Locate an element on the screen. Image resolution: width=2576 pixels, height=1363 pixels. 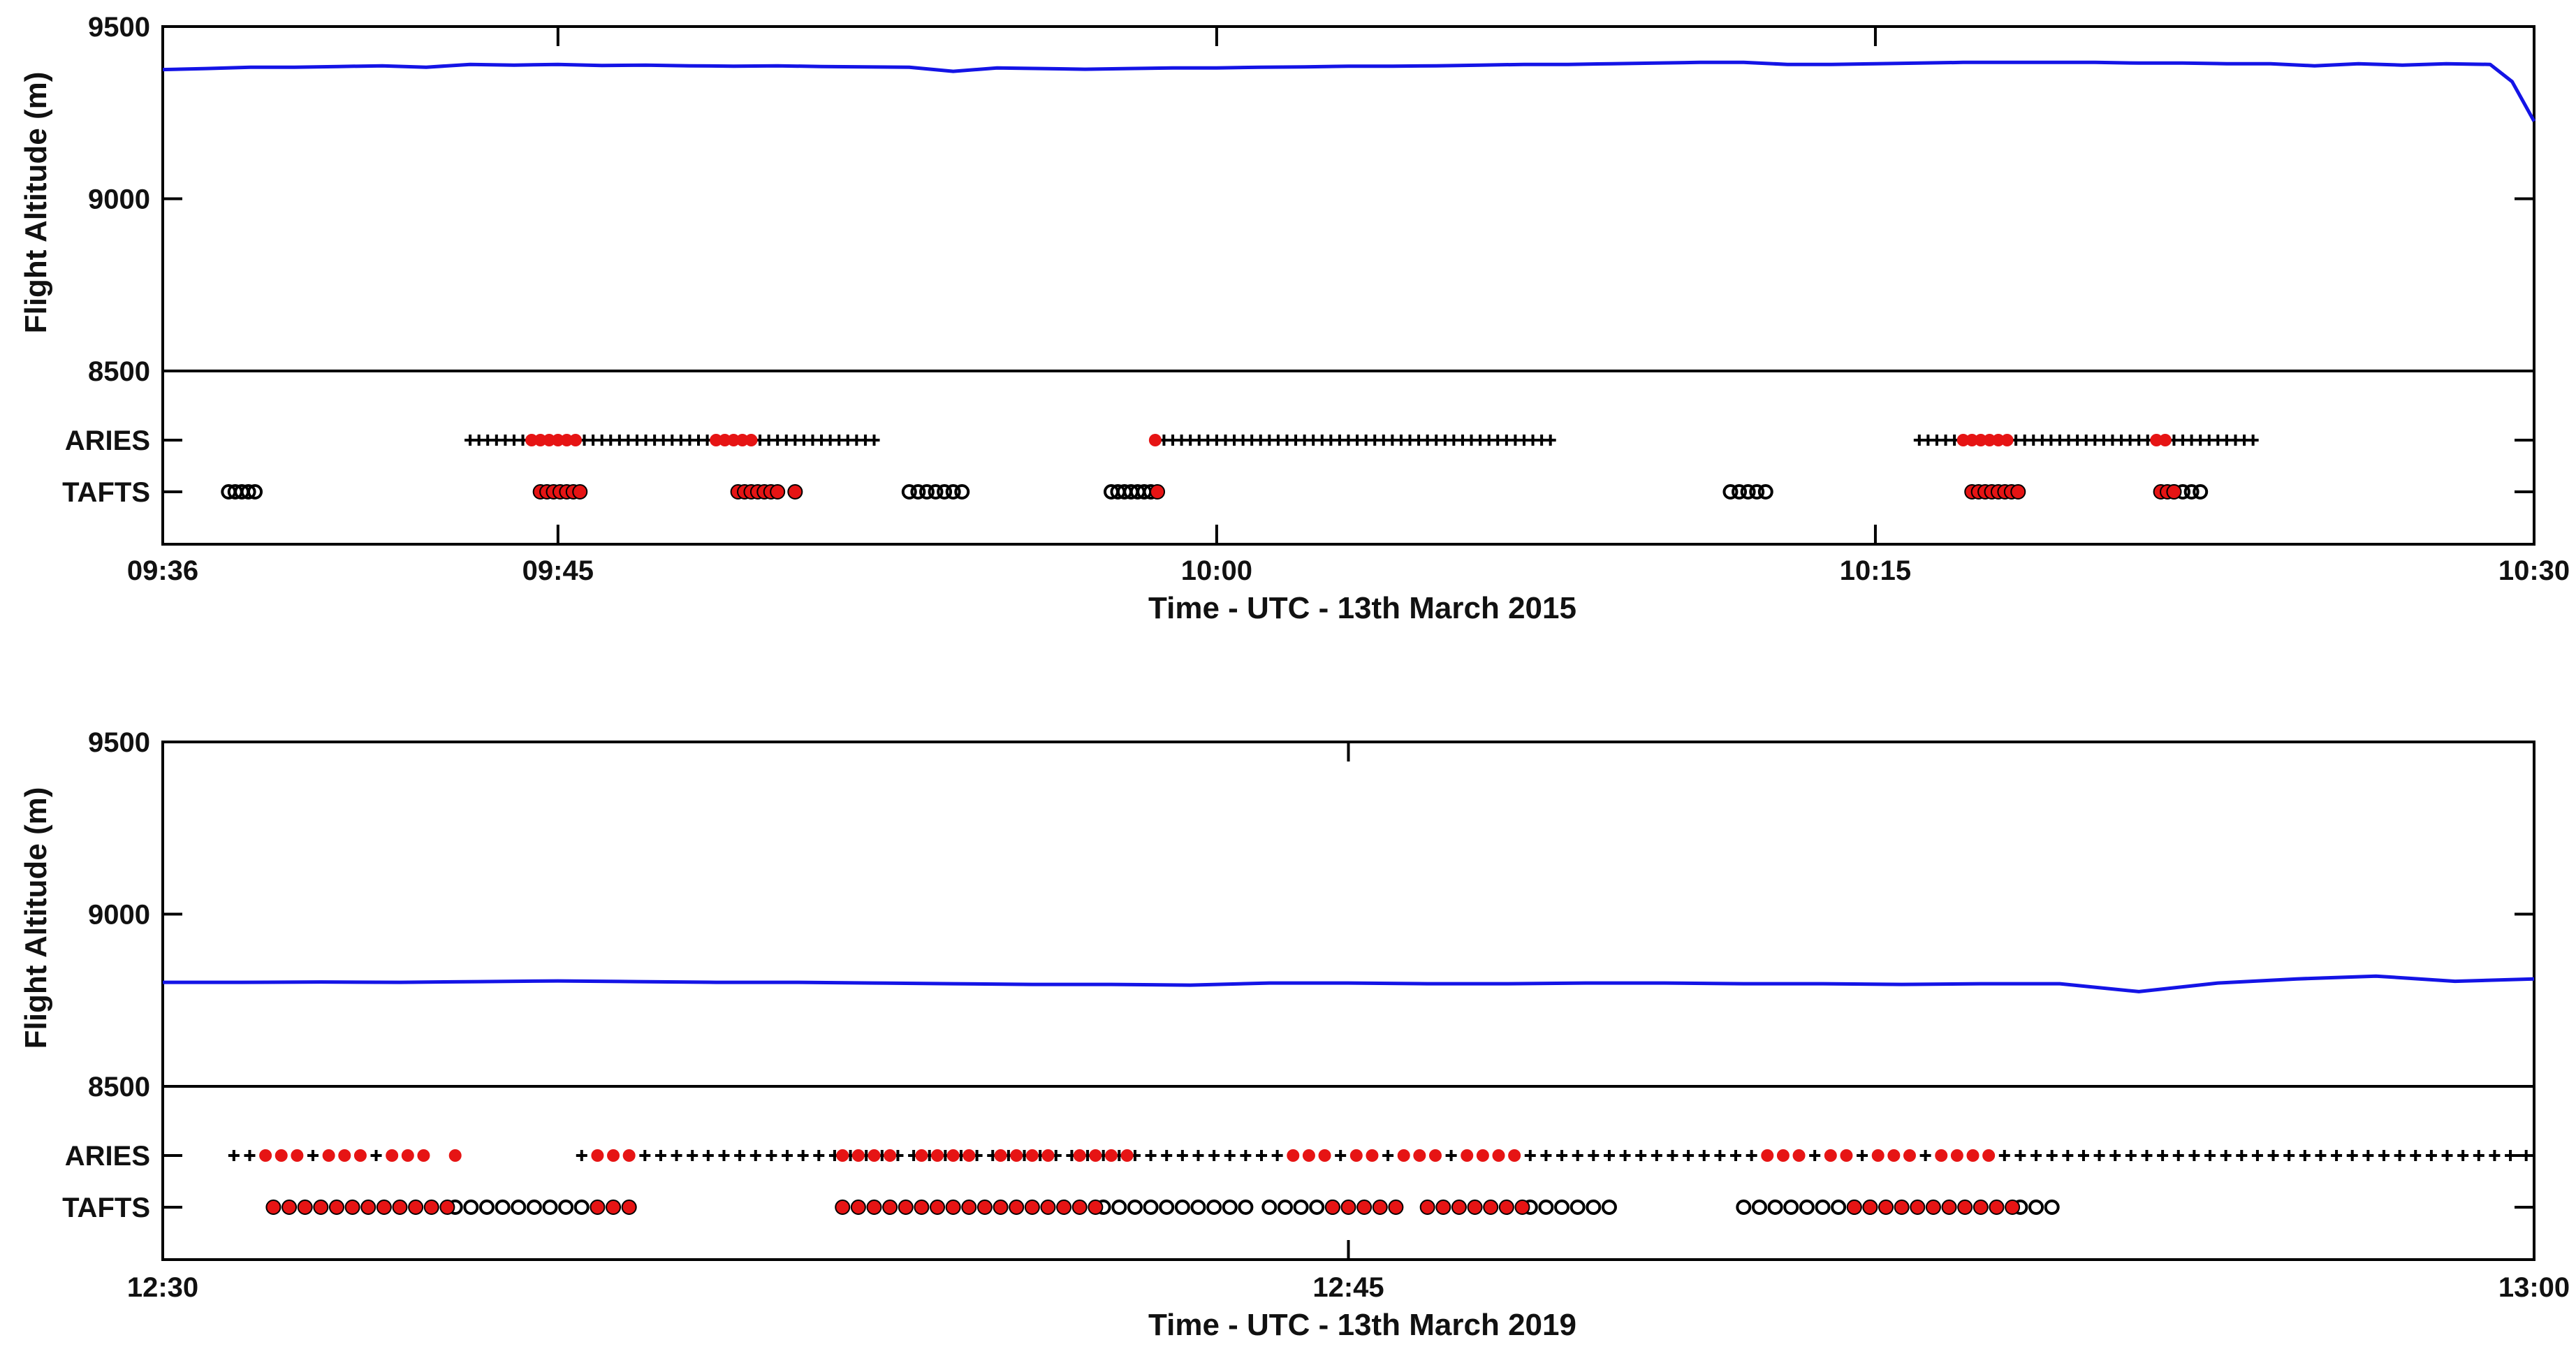
instrument-label-aries: ARIES is located at coordinates (107, 1156).